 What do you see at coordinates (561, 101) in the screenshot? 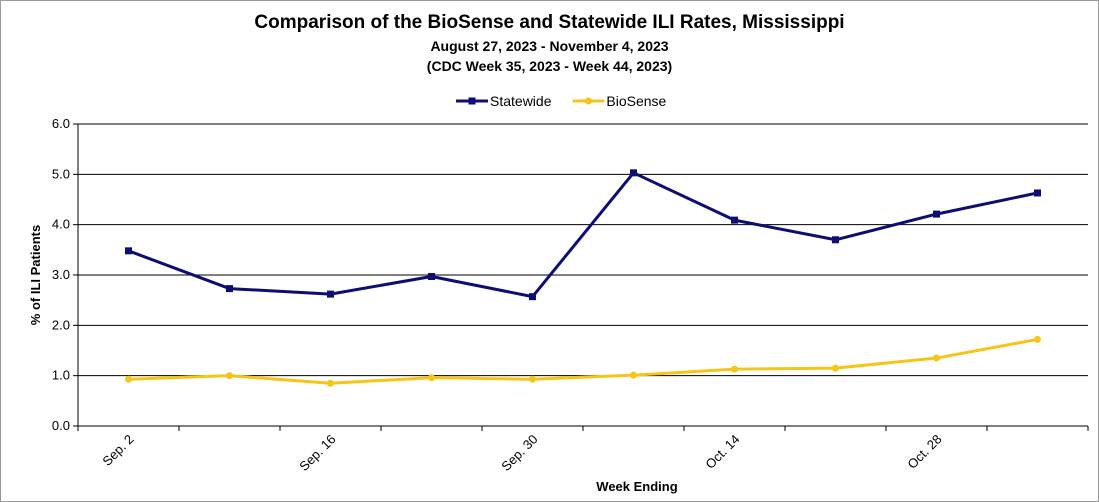
I see `legend: Statewide BioSense` at bounding box center [561, 101].